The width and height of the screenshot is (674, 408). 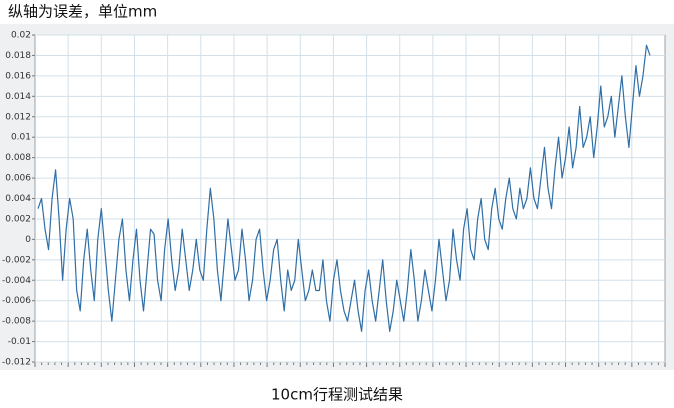 What do you see at coordinates (337, 395) in the screenshot?
I see `chart-caption: 10cm行程测试结果` at bounding box center [337, 395].